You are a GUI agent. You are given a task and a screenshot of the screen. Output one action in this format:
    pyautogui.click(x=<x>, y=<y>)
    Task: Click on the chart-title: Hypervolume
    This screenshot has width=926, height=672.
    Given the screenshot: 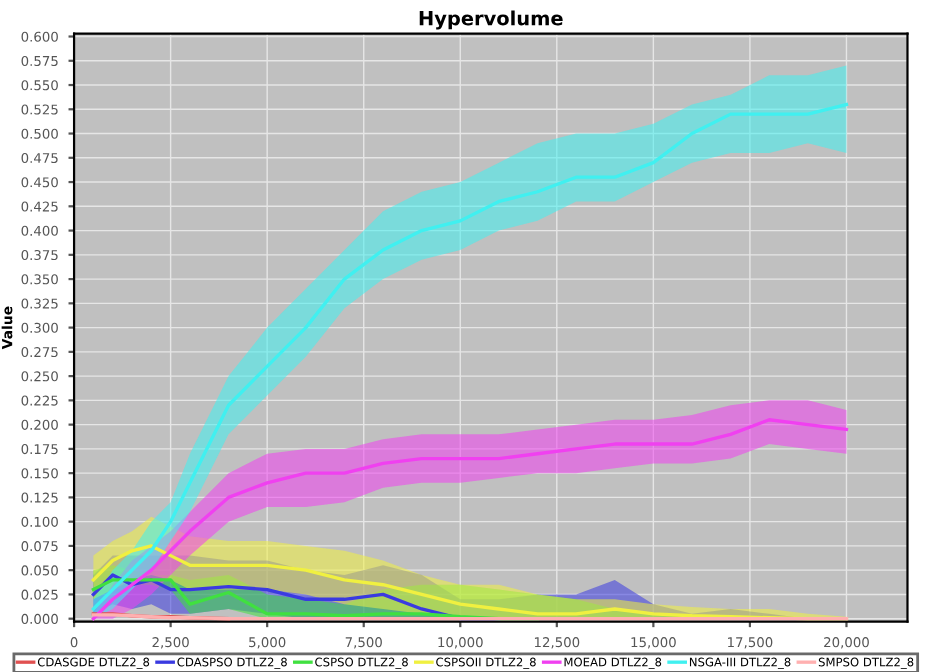 What is the action you would take?
    pyautogui.click(x=491, y=20)
    